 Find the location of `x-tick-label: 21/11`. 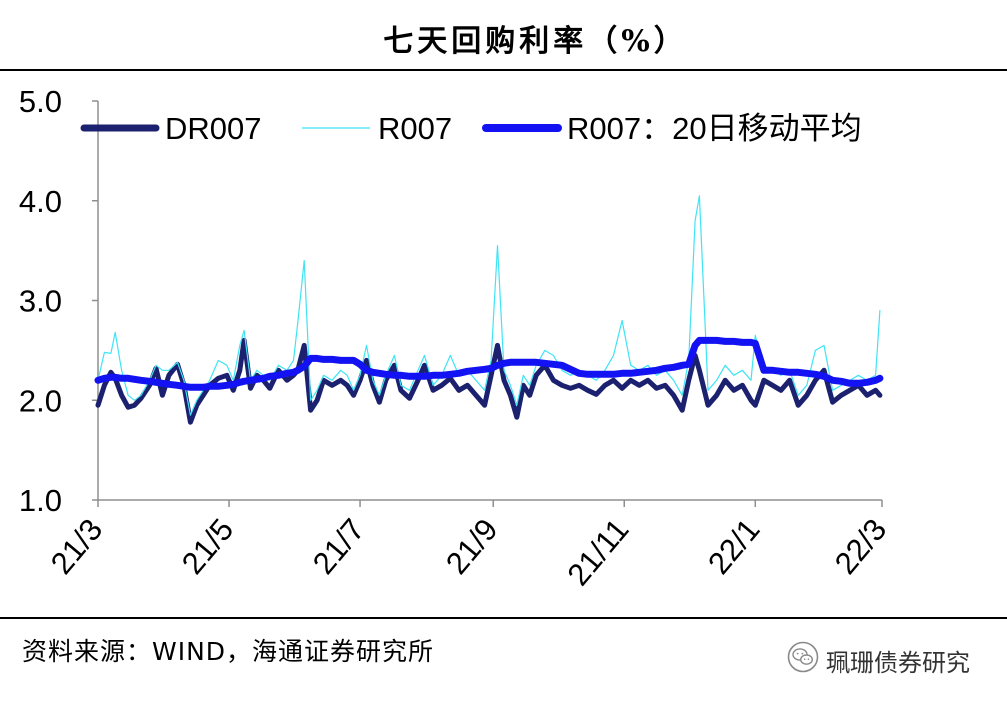

x-tick-label: 21/11 is located at coordinates (597, 552).